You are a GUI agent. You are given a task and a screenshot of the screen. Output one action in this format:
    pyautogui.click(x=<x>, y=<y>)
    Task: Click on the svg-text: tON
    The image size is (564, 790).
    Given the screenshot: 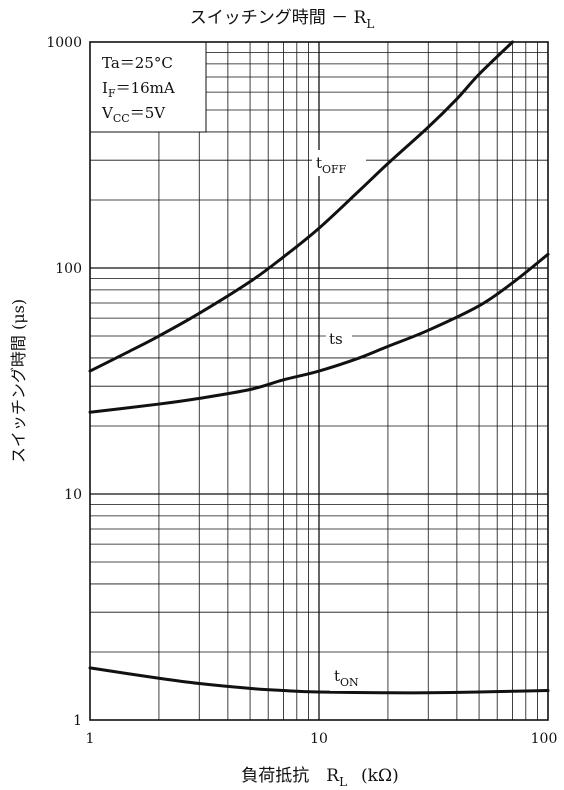 What is the action you would take?
    pyautogui.click(x=346, y=678)
    